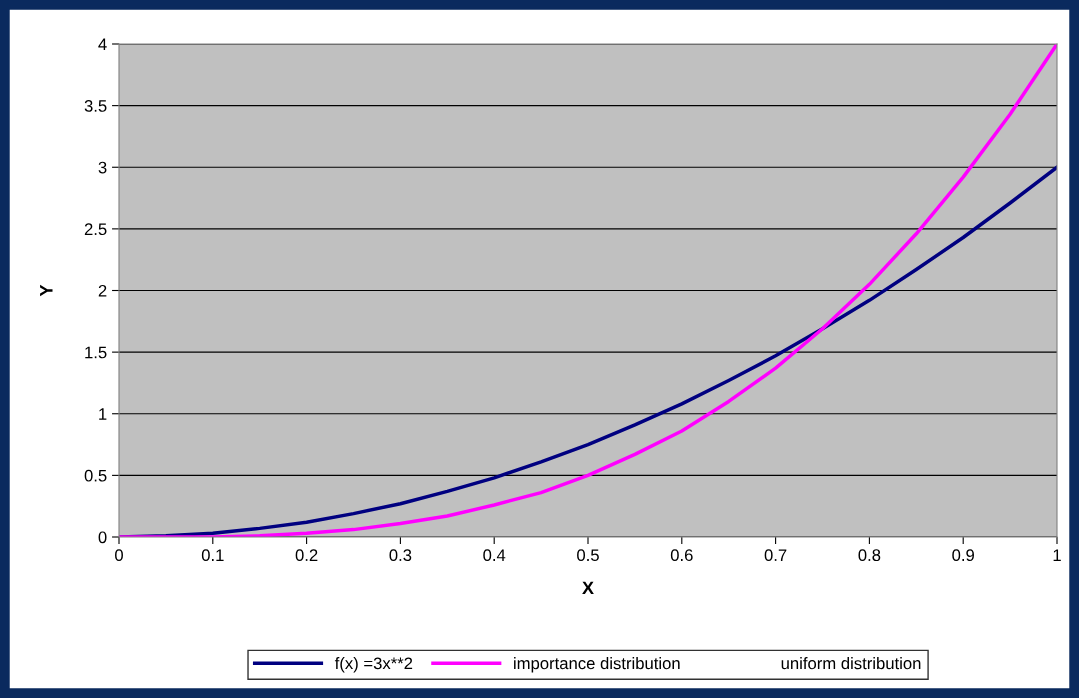 This screenshot has width=1079, height=698. What do you see at coordinates (1057, 555) in the screenshot?
I see `x-tick-label: 1` at bounding box center [1057, 555].